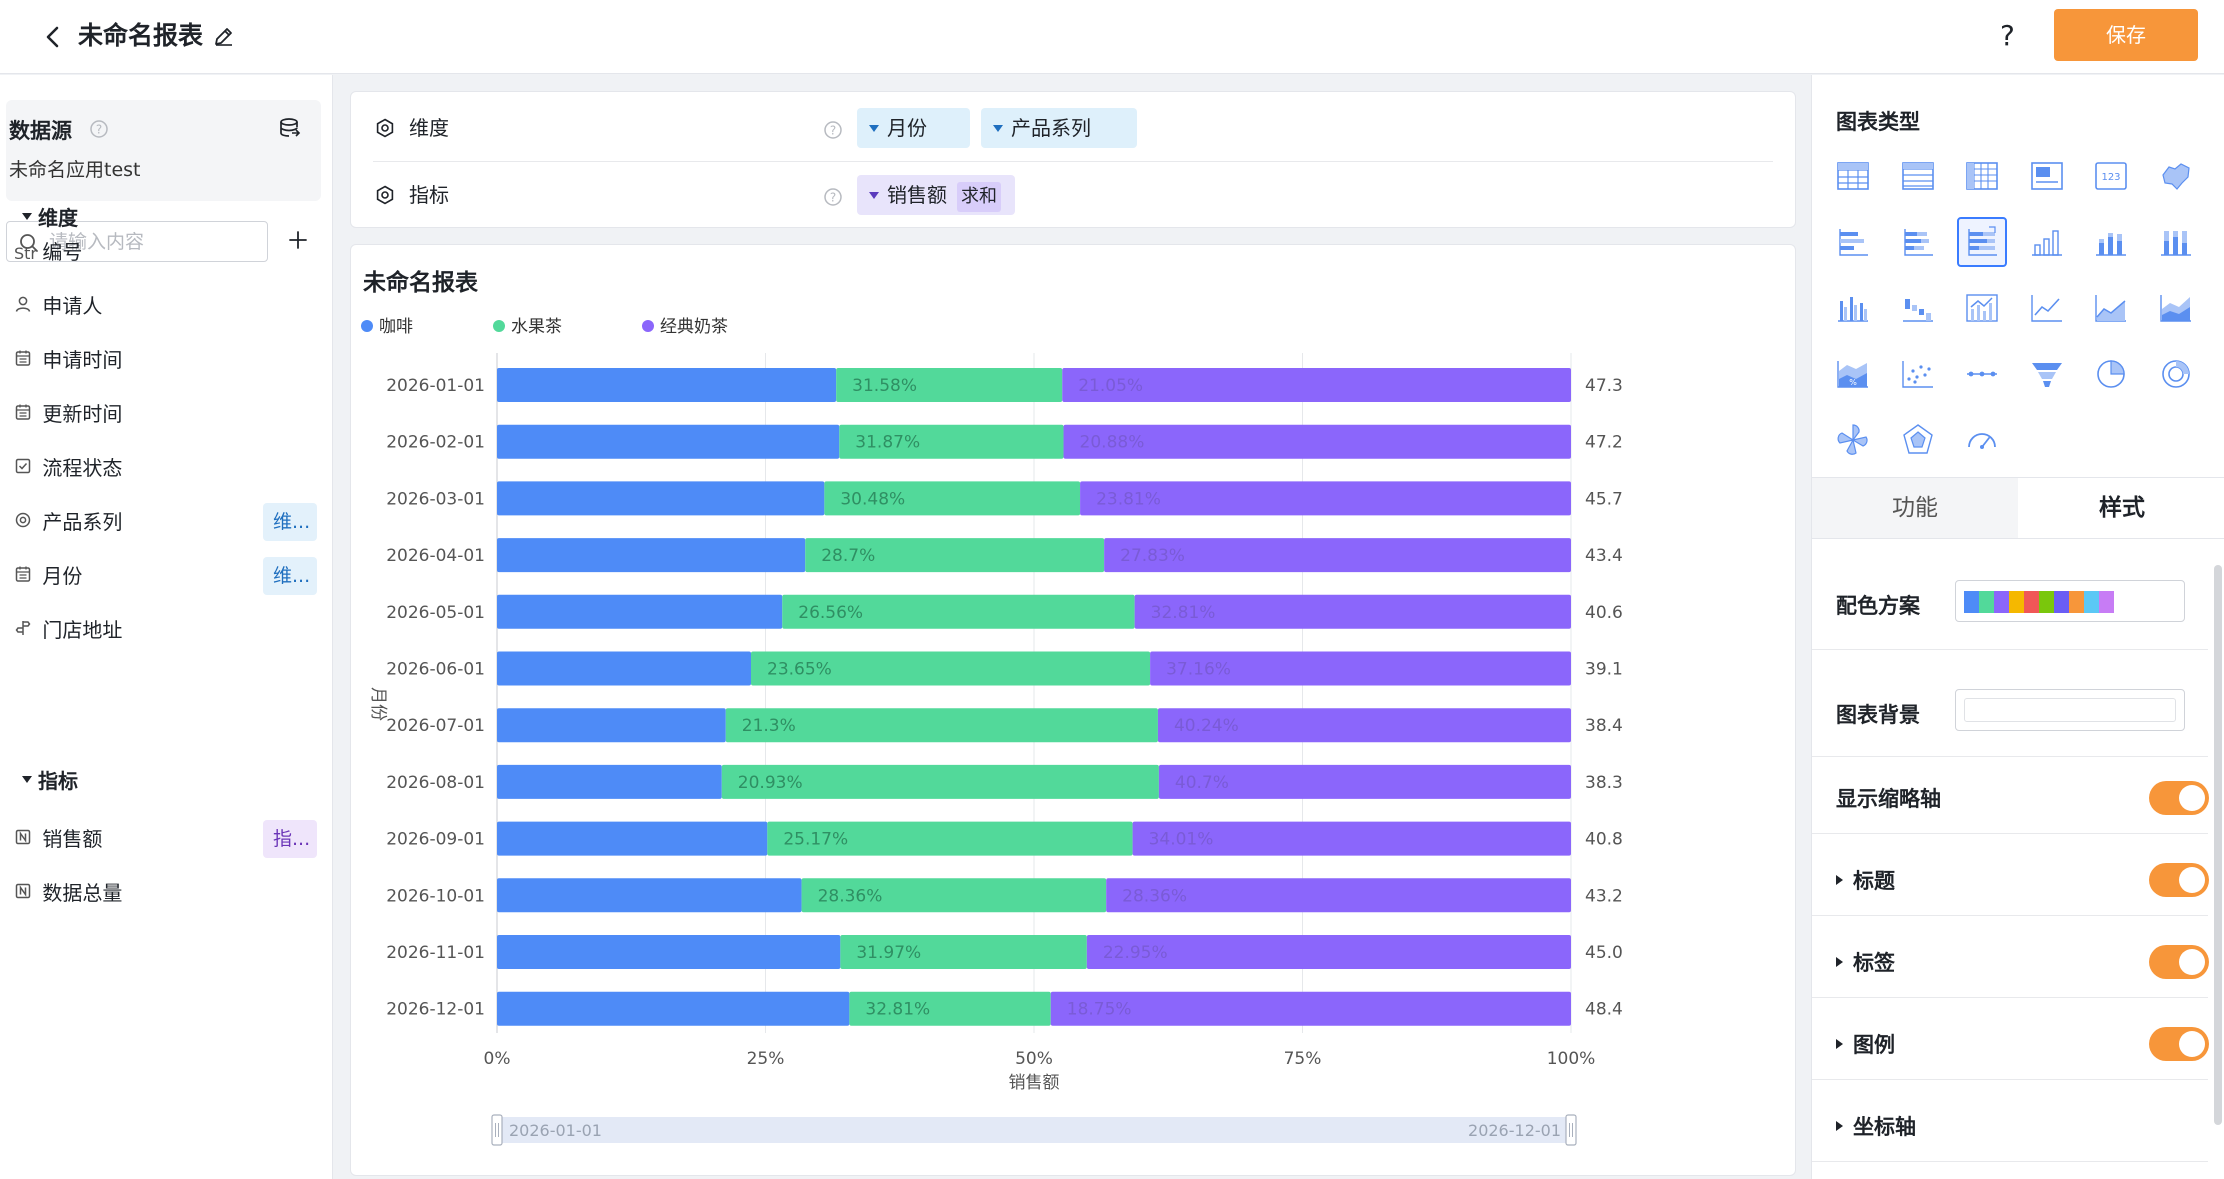  I want to click on zoom-start-label: 2026-01-01, so click(555, 1130).